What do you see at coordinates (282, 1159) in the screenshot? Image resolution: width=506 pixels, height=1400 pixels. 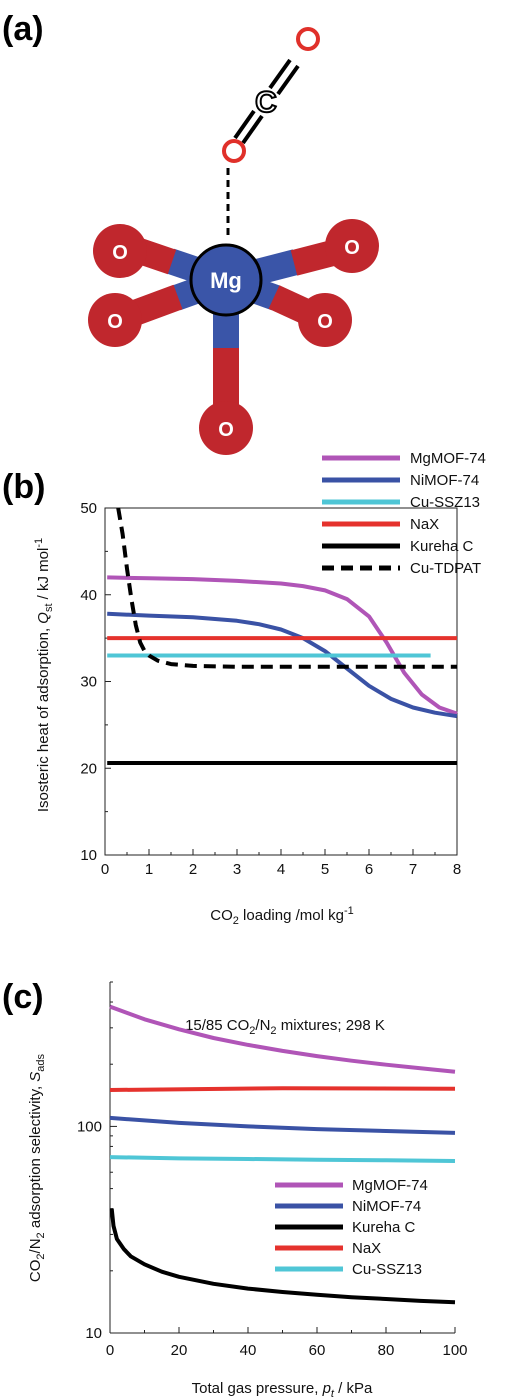 I see `selectivity-series-cu-ssz13` at bounding box center [282, 1159].